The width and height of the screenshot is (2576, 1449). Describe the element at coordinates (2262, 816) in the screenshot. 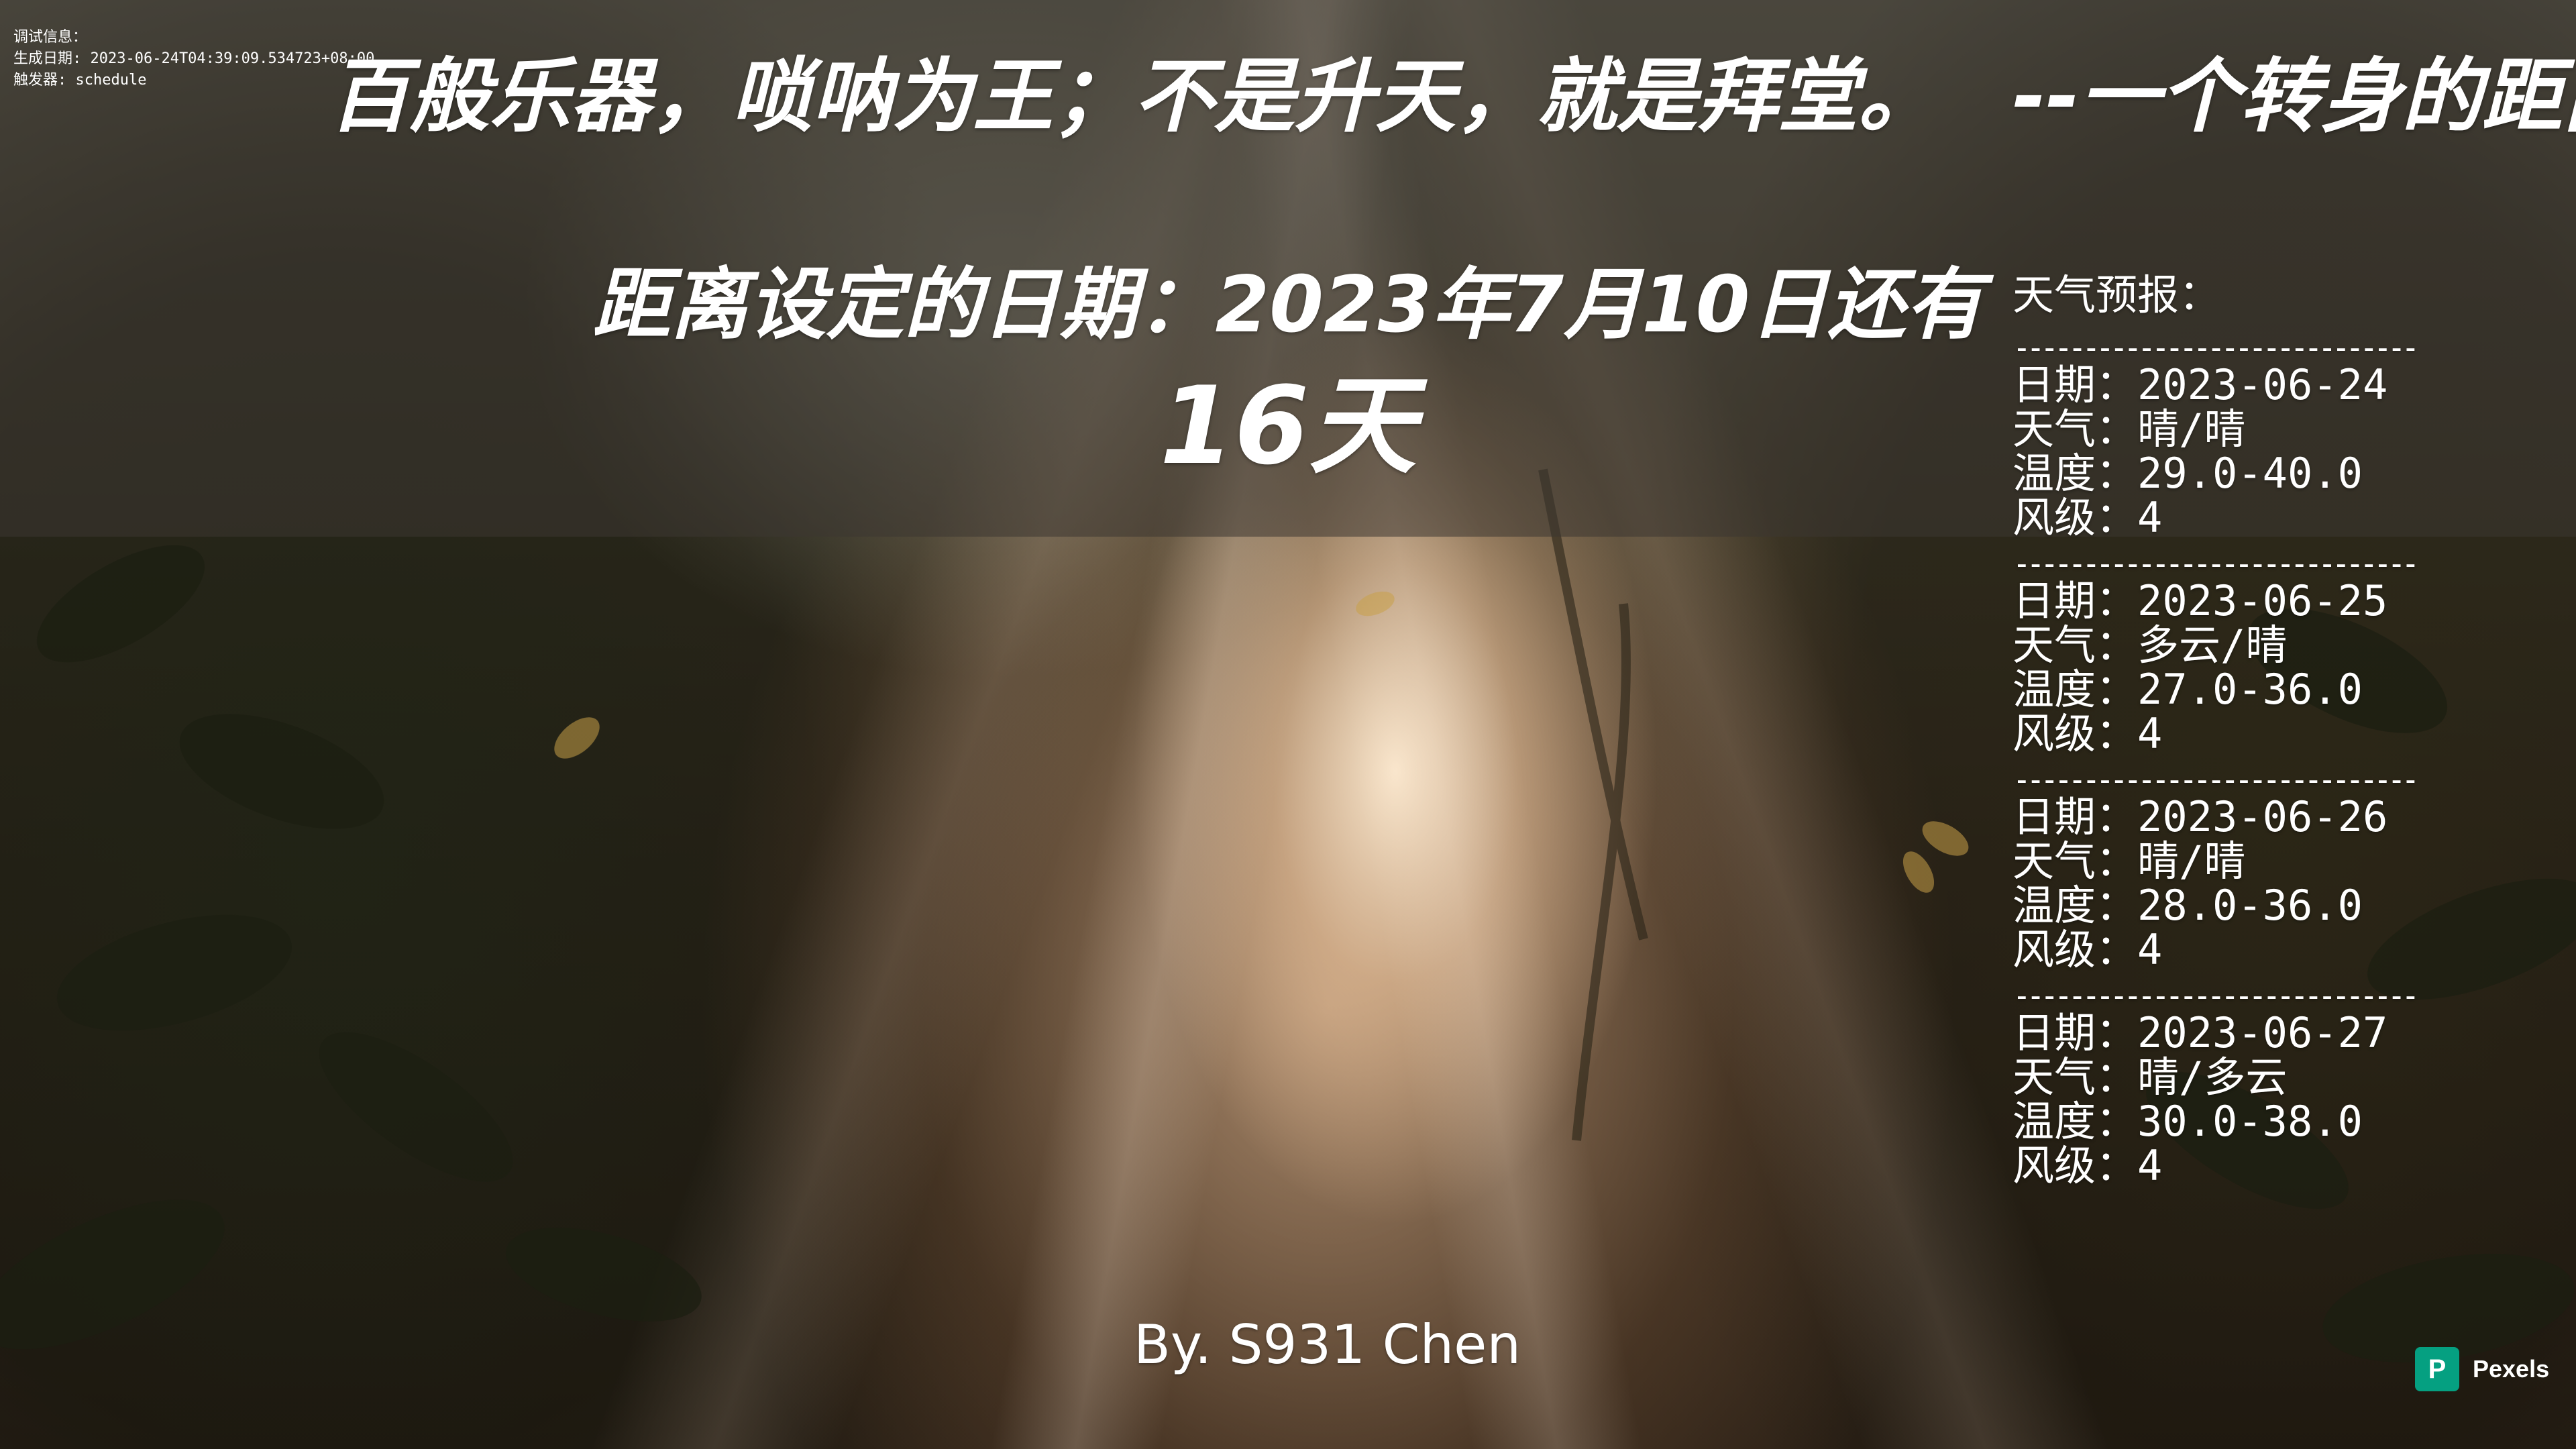

I see `weather-date-value: 2023-06-26` at that location.